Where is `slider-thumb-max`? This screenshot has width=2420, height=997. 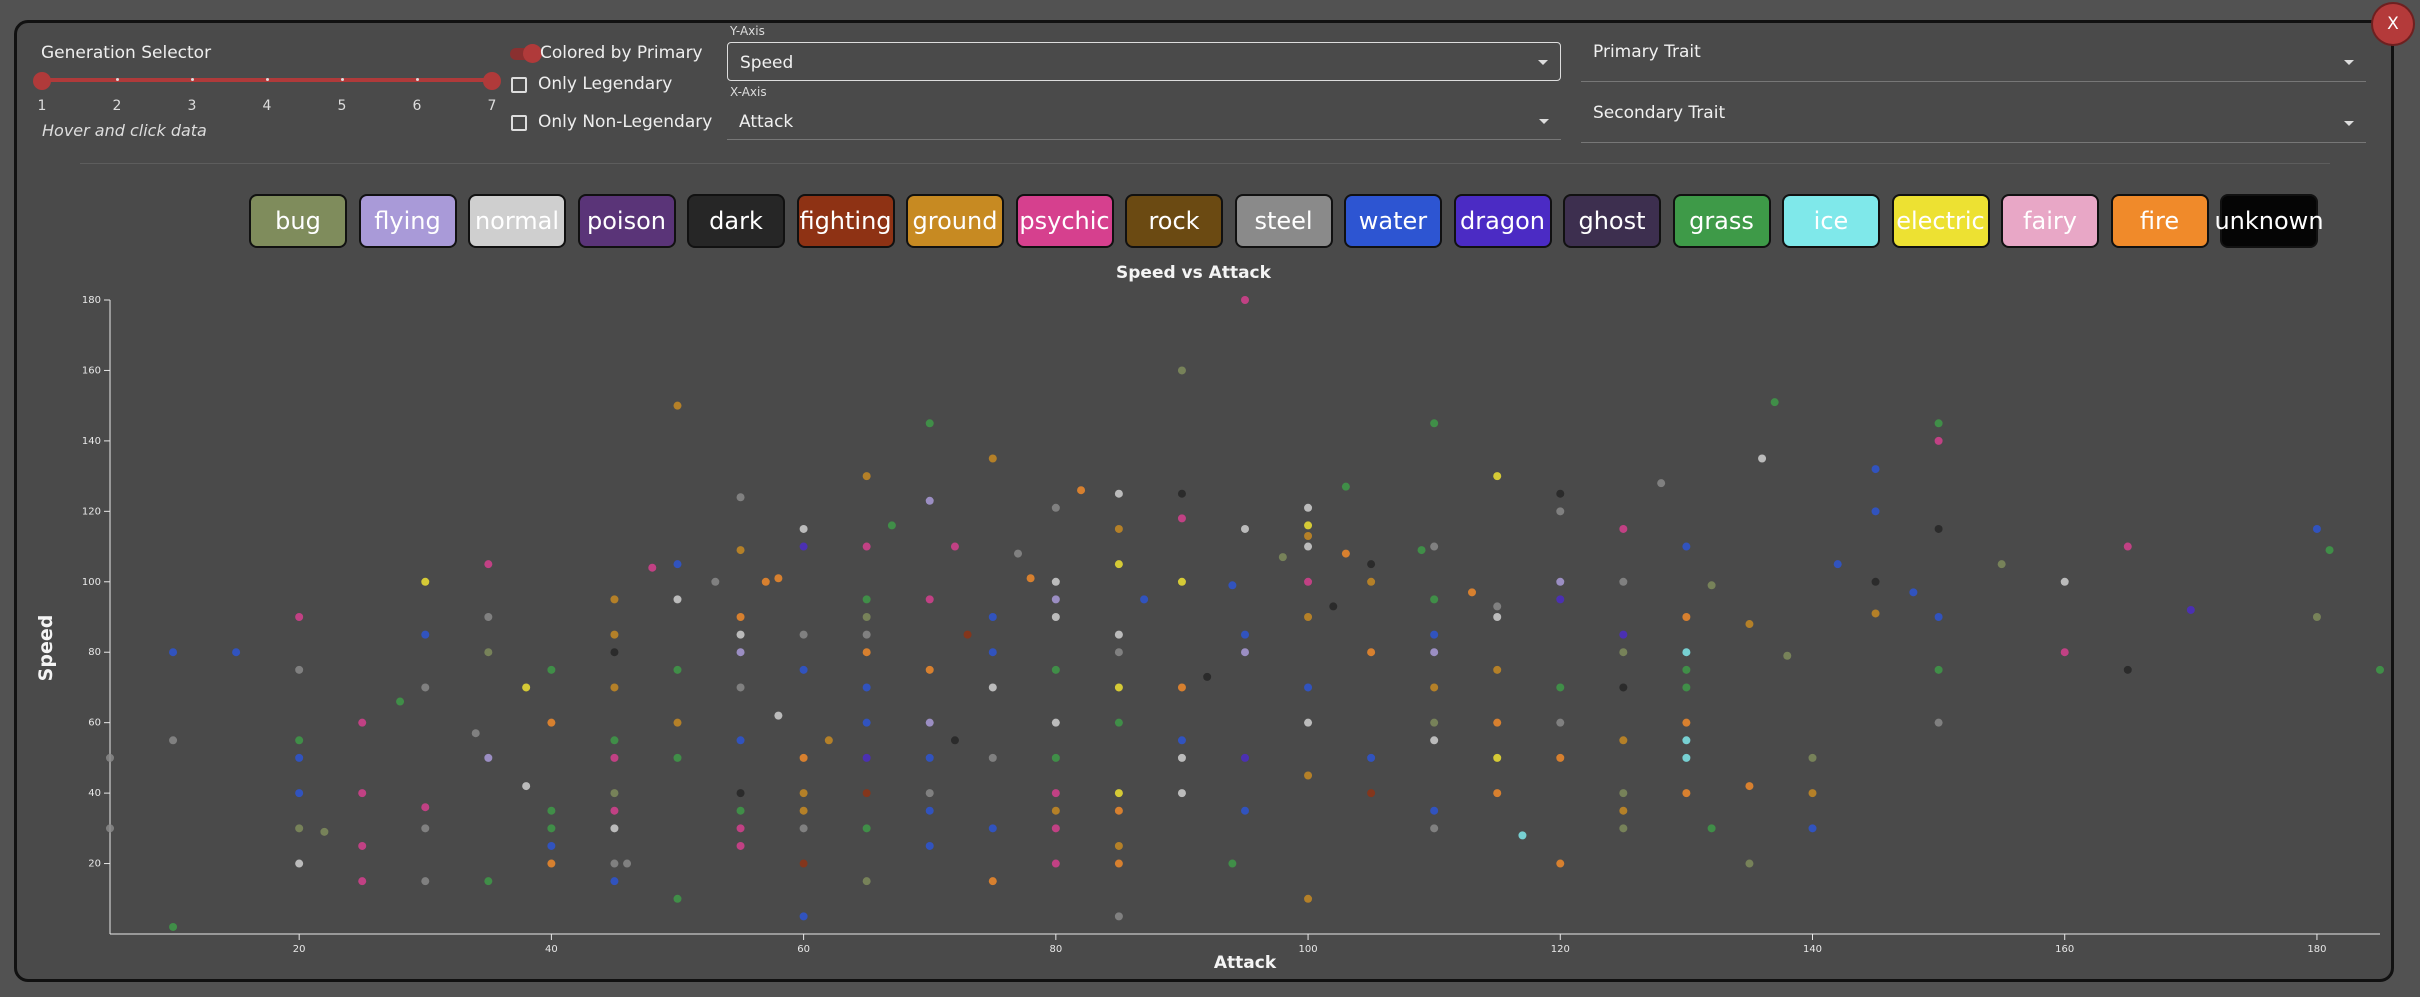 slider-thumb-max is located at coordinates (492, 81).